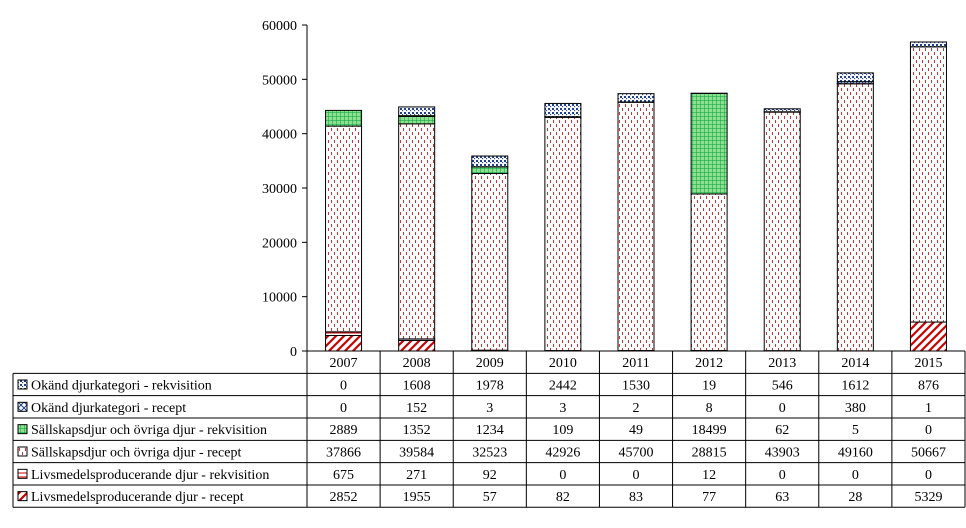 This screenshot has height=528, width=966. What do you see at coordinates (709, 408) in the screenshot?
I see `data-label: 8` at bounding box center [709, 408].